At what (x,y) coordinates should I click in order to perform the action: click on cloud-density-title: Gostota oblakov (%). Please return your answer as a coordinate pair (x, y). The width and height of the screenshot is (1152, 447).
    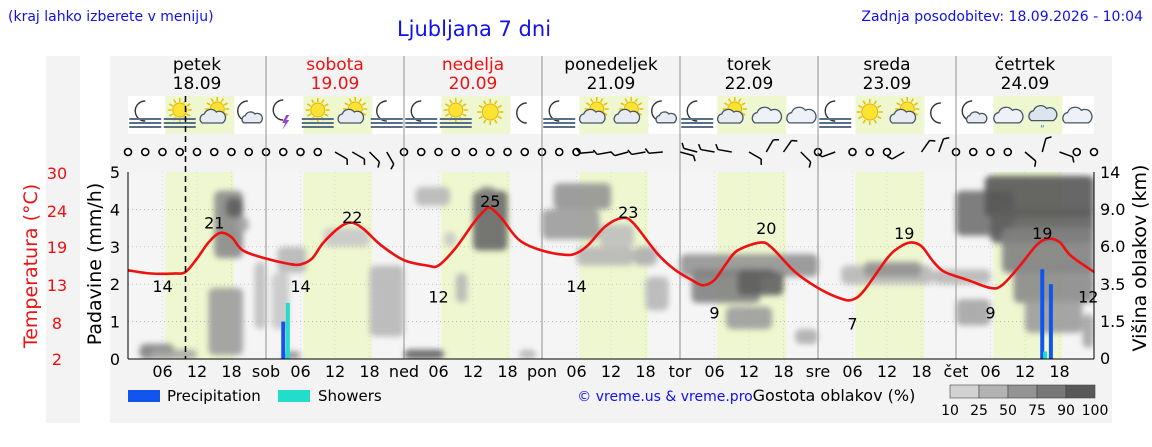
    Looking at the image, I should click on (834, 395).